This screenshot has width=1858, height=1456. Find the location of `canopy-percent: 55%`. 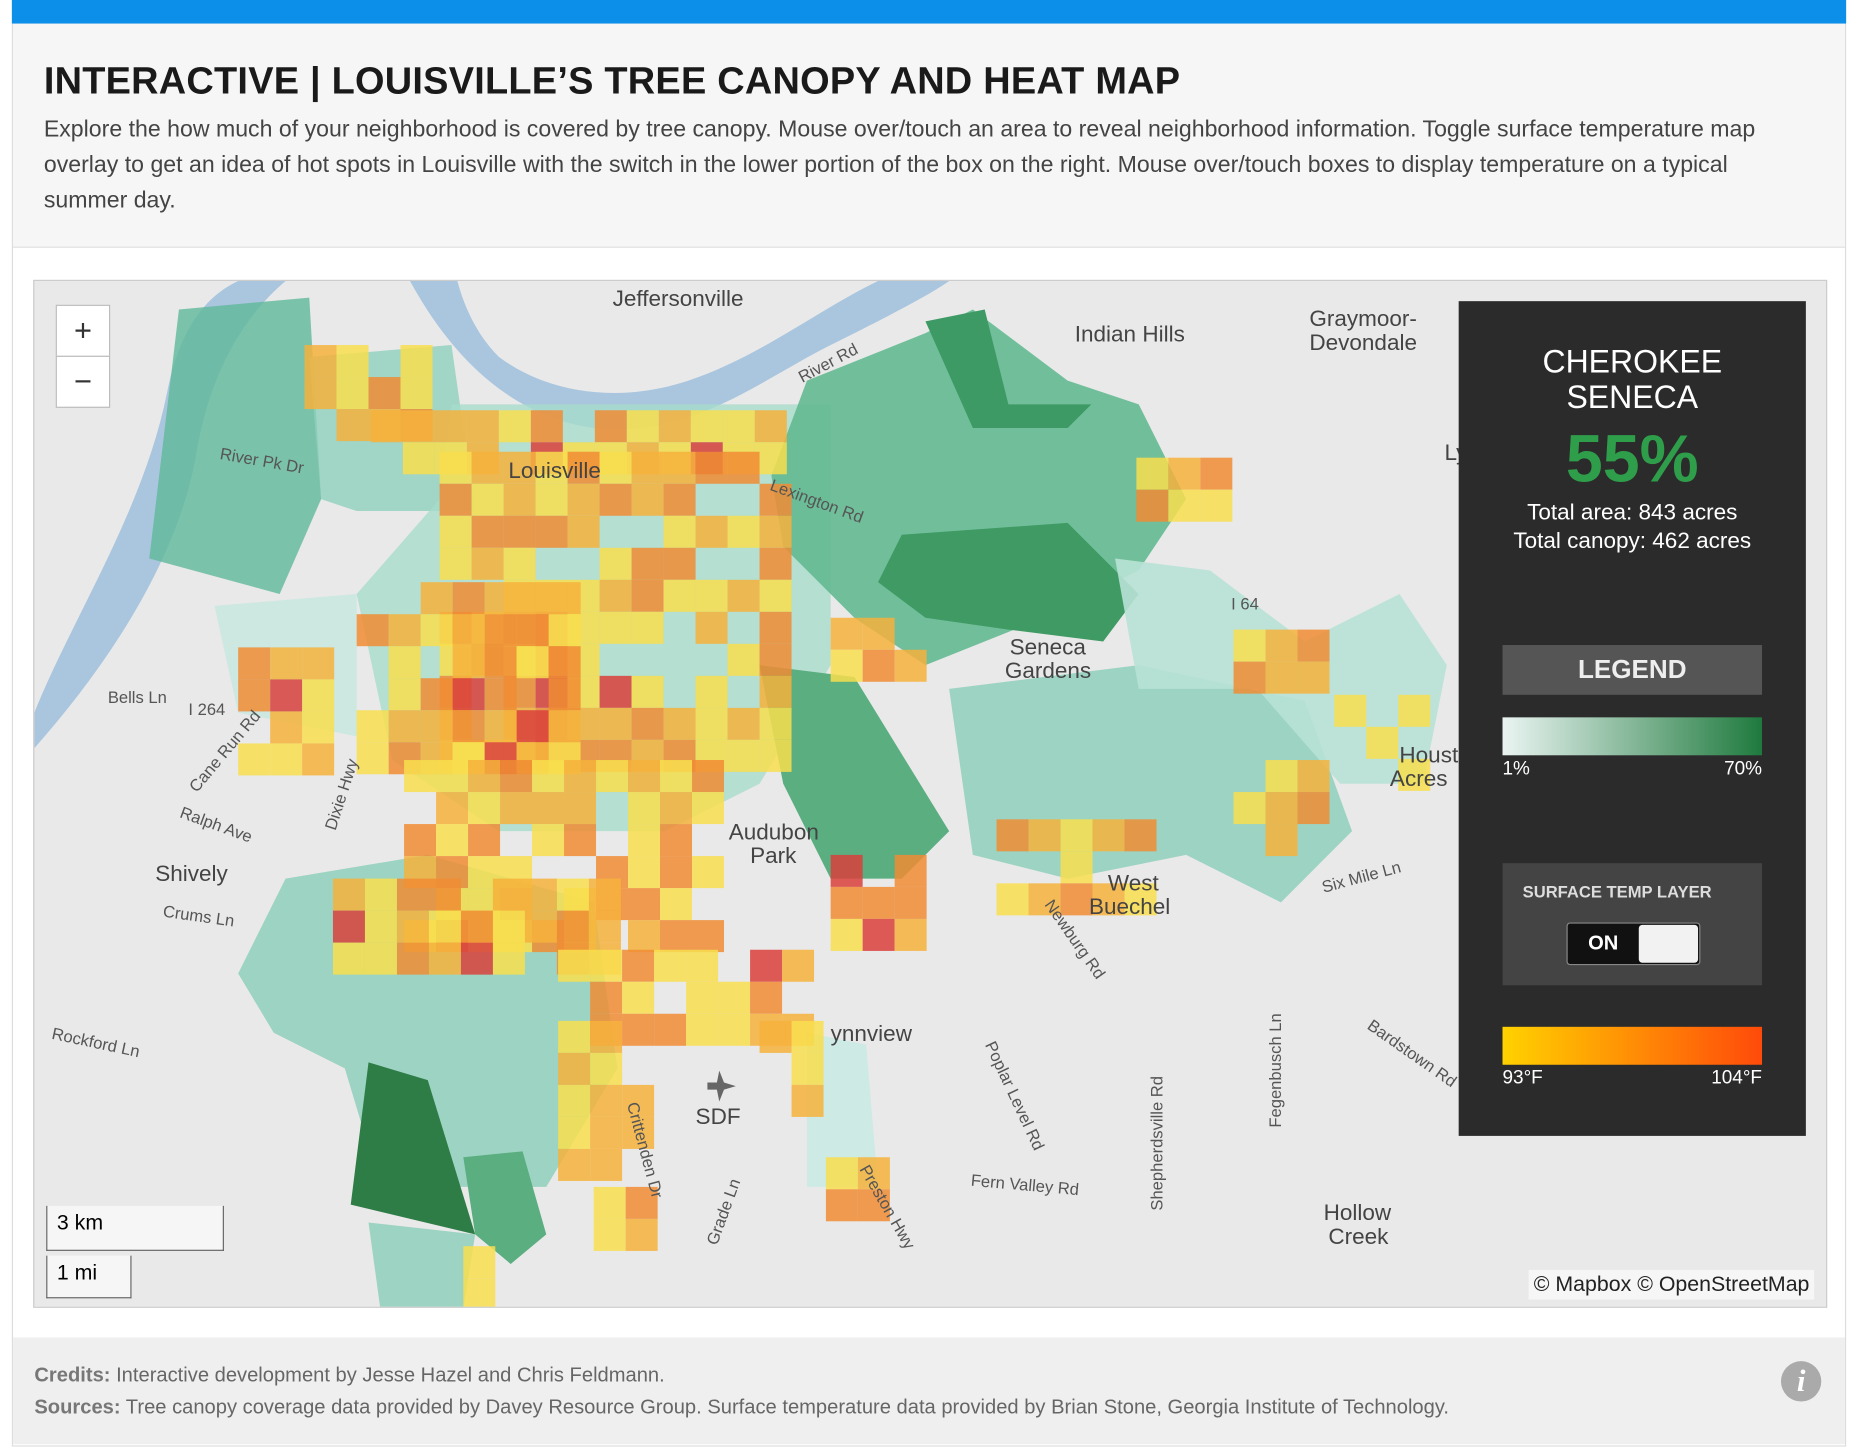

canopy-percent: 55% is located at coordinates (1632, 458).